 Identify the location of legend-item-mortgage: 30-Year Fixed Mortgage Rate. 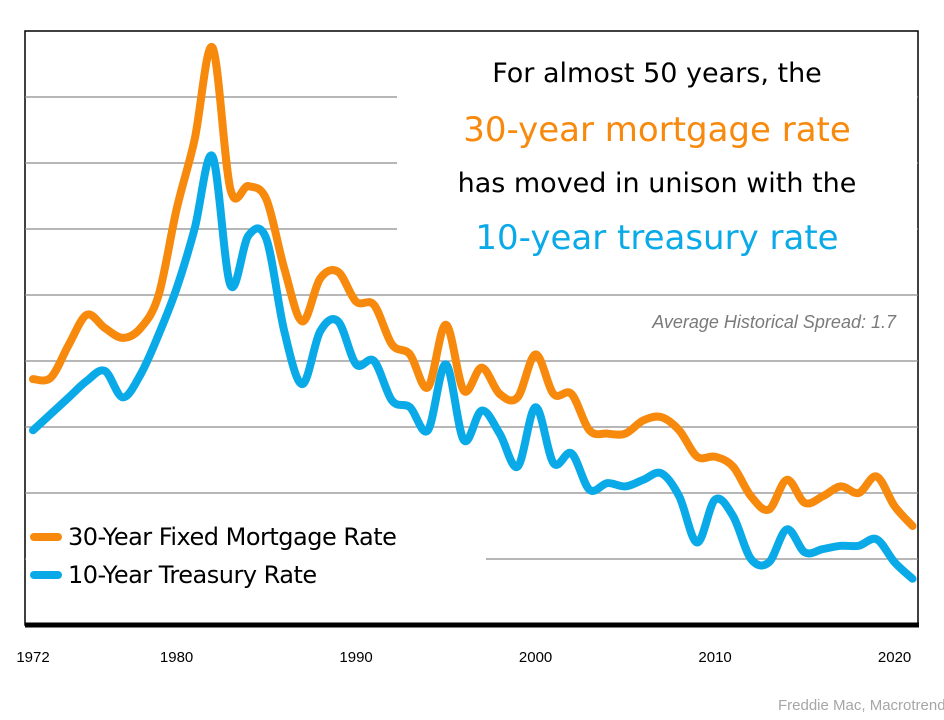
(213, 537).